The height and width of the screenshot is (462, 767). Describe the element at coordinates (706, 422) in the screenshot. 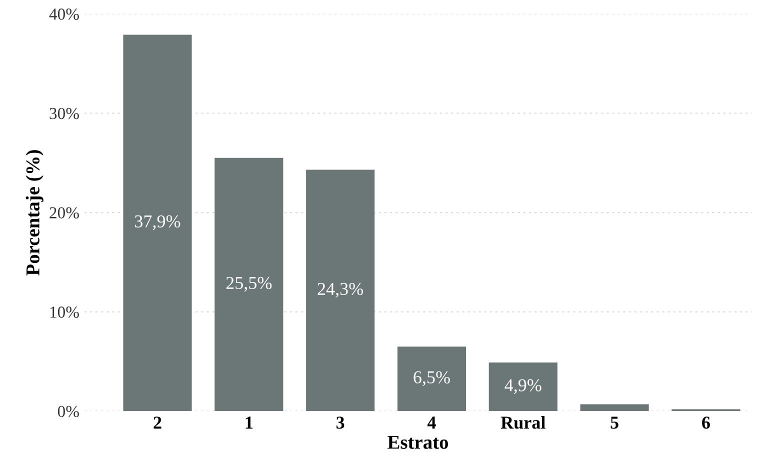

I see `x-tick-label: 6` at that location.